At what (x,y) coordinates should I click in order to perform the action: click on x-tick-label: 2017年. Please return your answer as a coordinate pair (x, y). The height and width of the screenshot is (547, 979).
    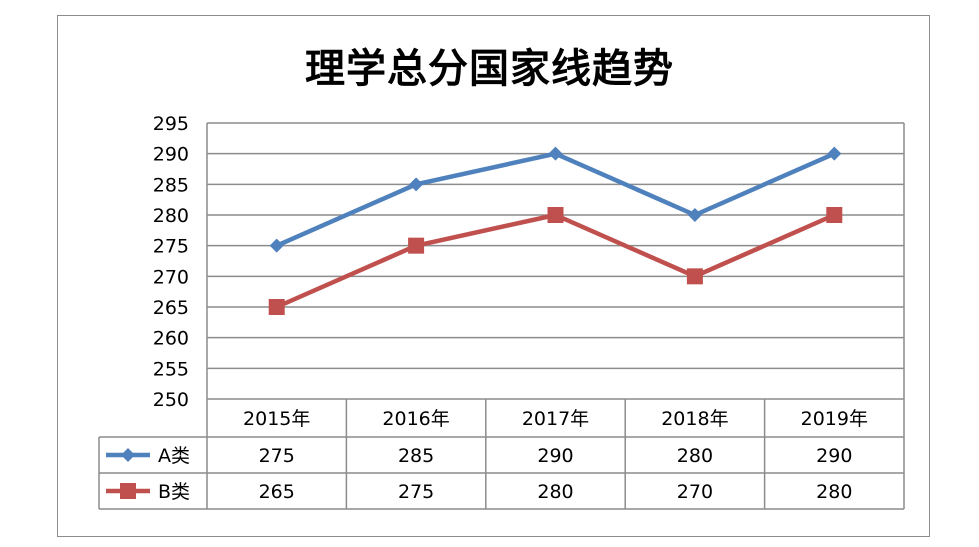
    Looking at the image, I should click on (555, 419).